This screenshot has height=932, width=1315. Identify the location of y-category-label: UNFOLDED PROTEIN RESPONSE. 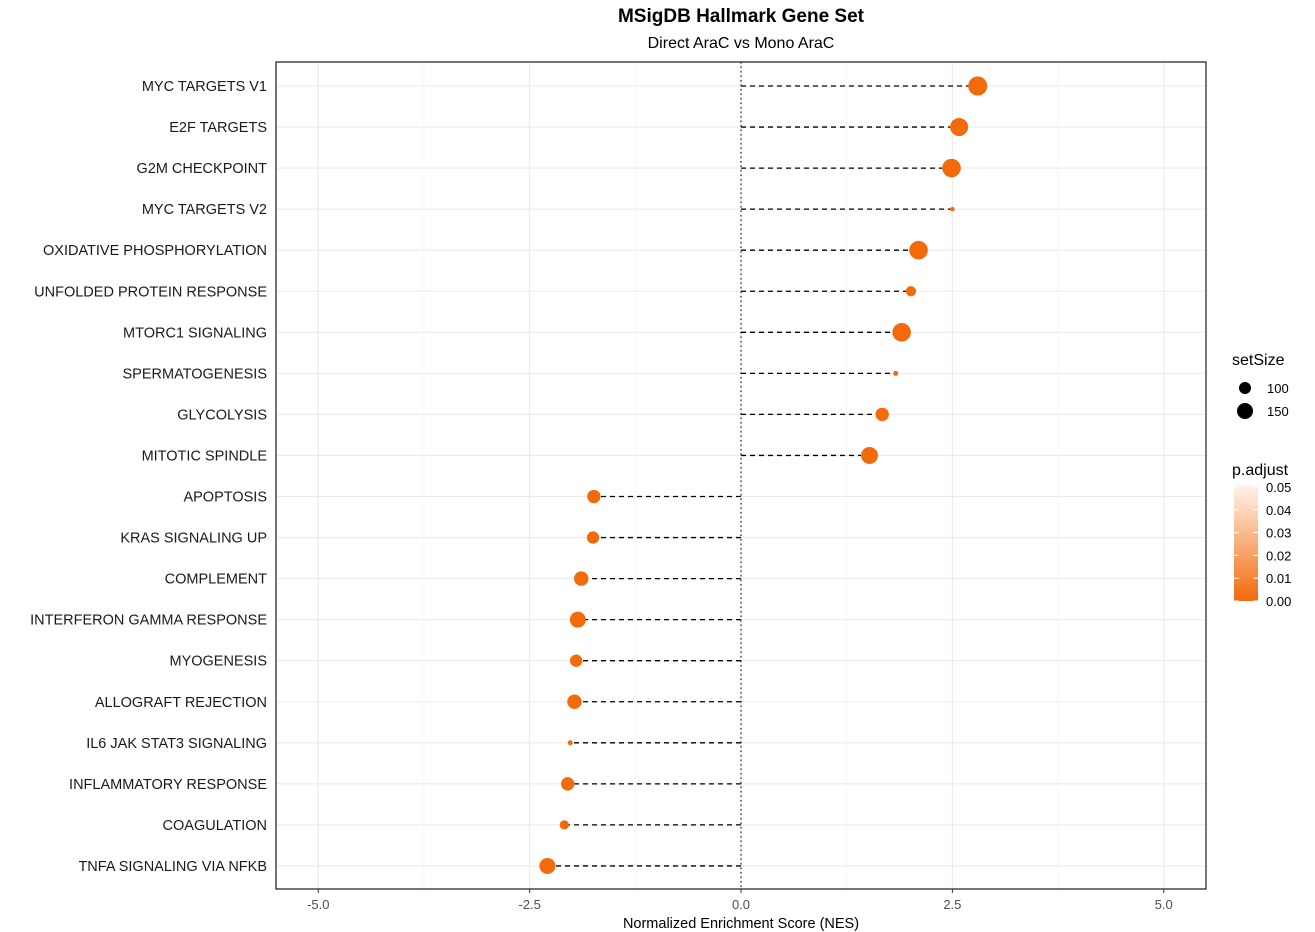
(150, 292).